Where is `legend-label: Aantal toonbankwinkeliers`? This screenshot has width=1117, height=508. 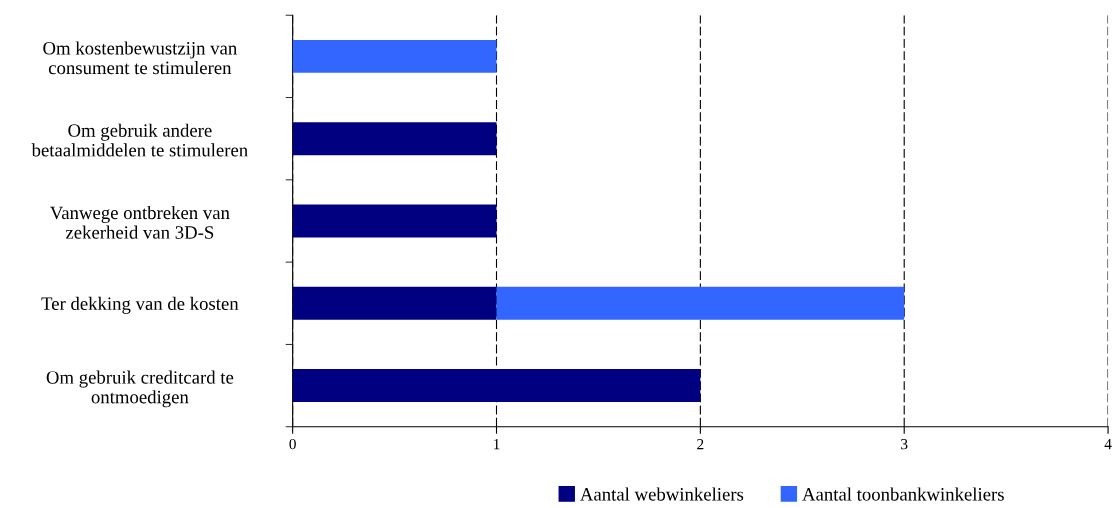 legend-label: Aantal toonbankwinkeliers is located at coordinates (903, 494).